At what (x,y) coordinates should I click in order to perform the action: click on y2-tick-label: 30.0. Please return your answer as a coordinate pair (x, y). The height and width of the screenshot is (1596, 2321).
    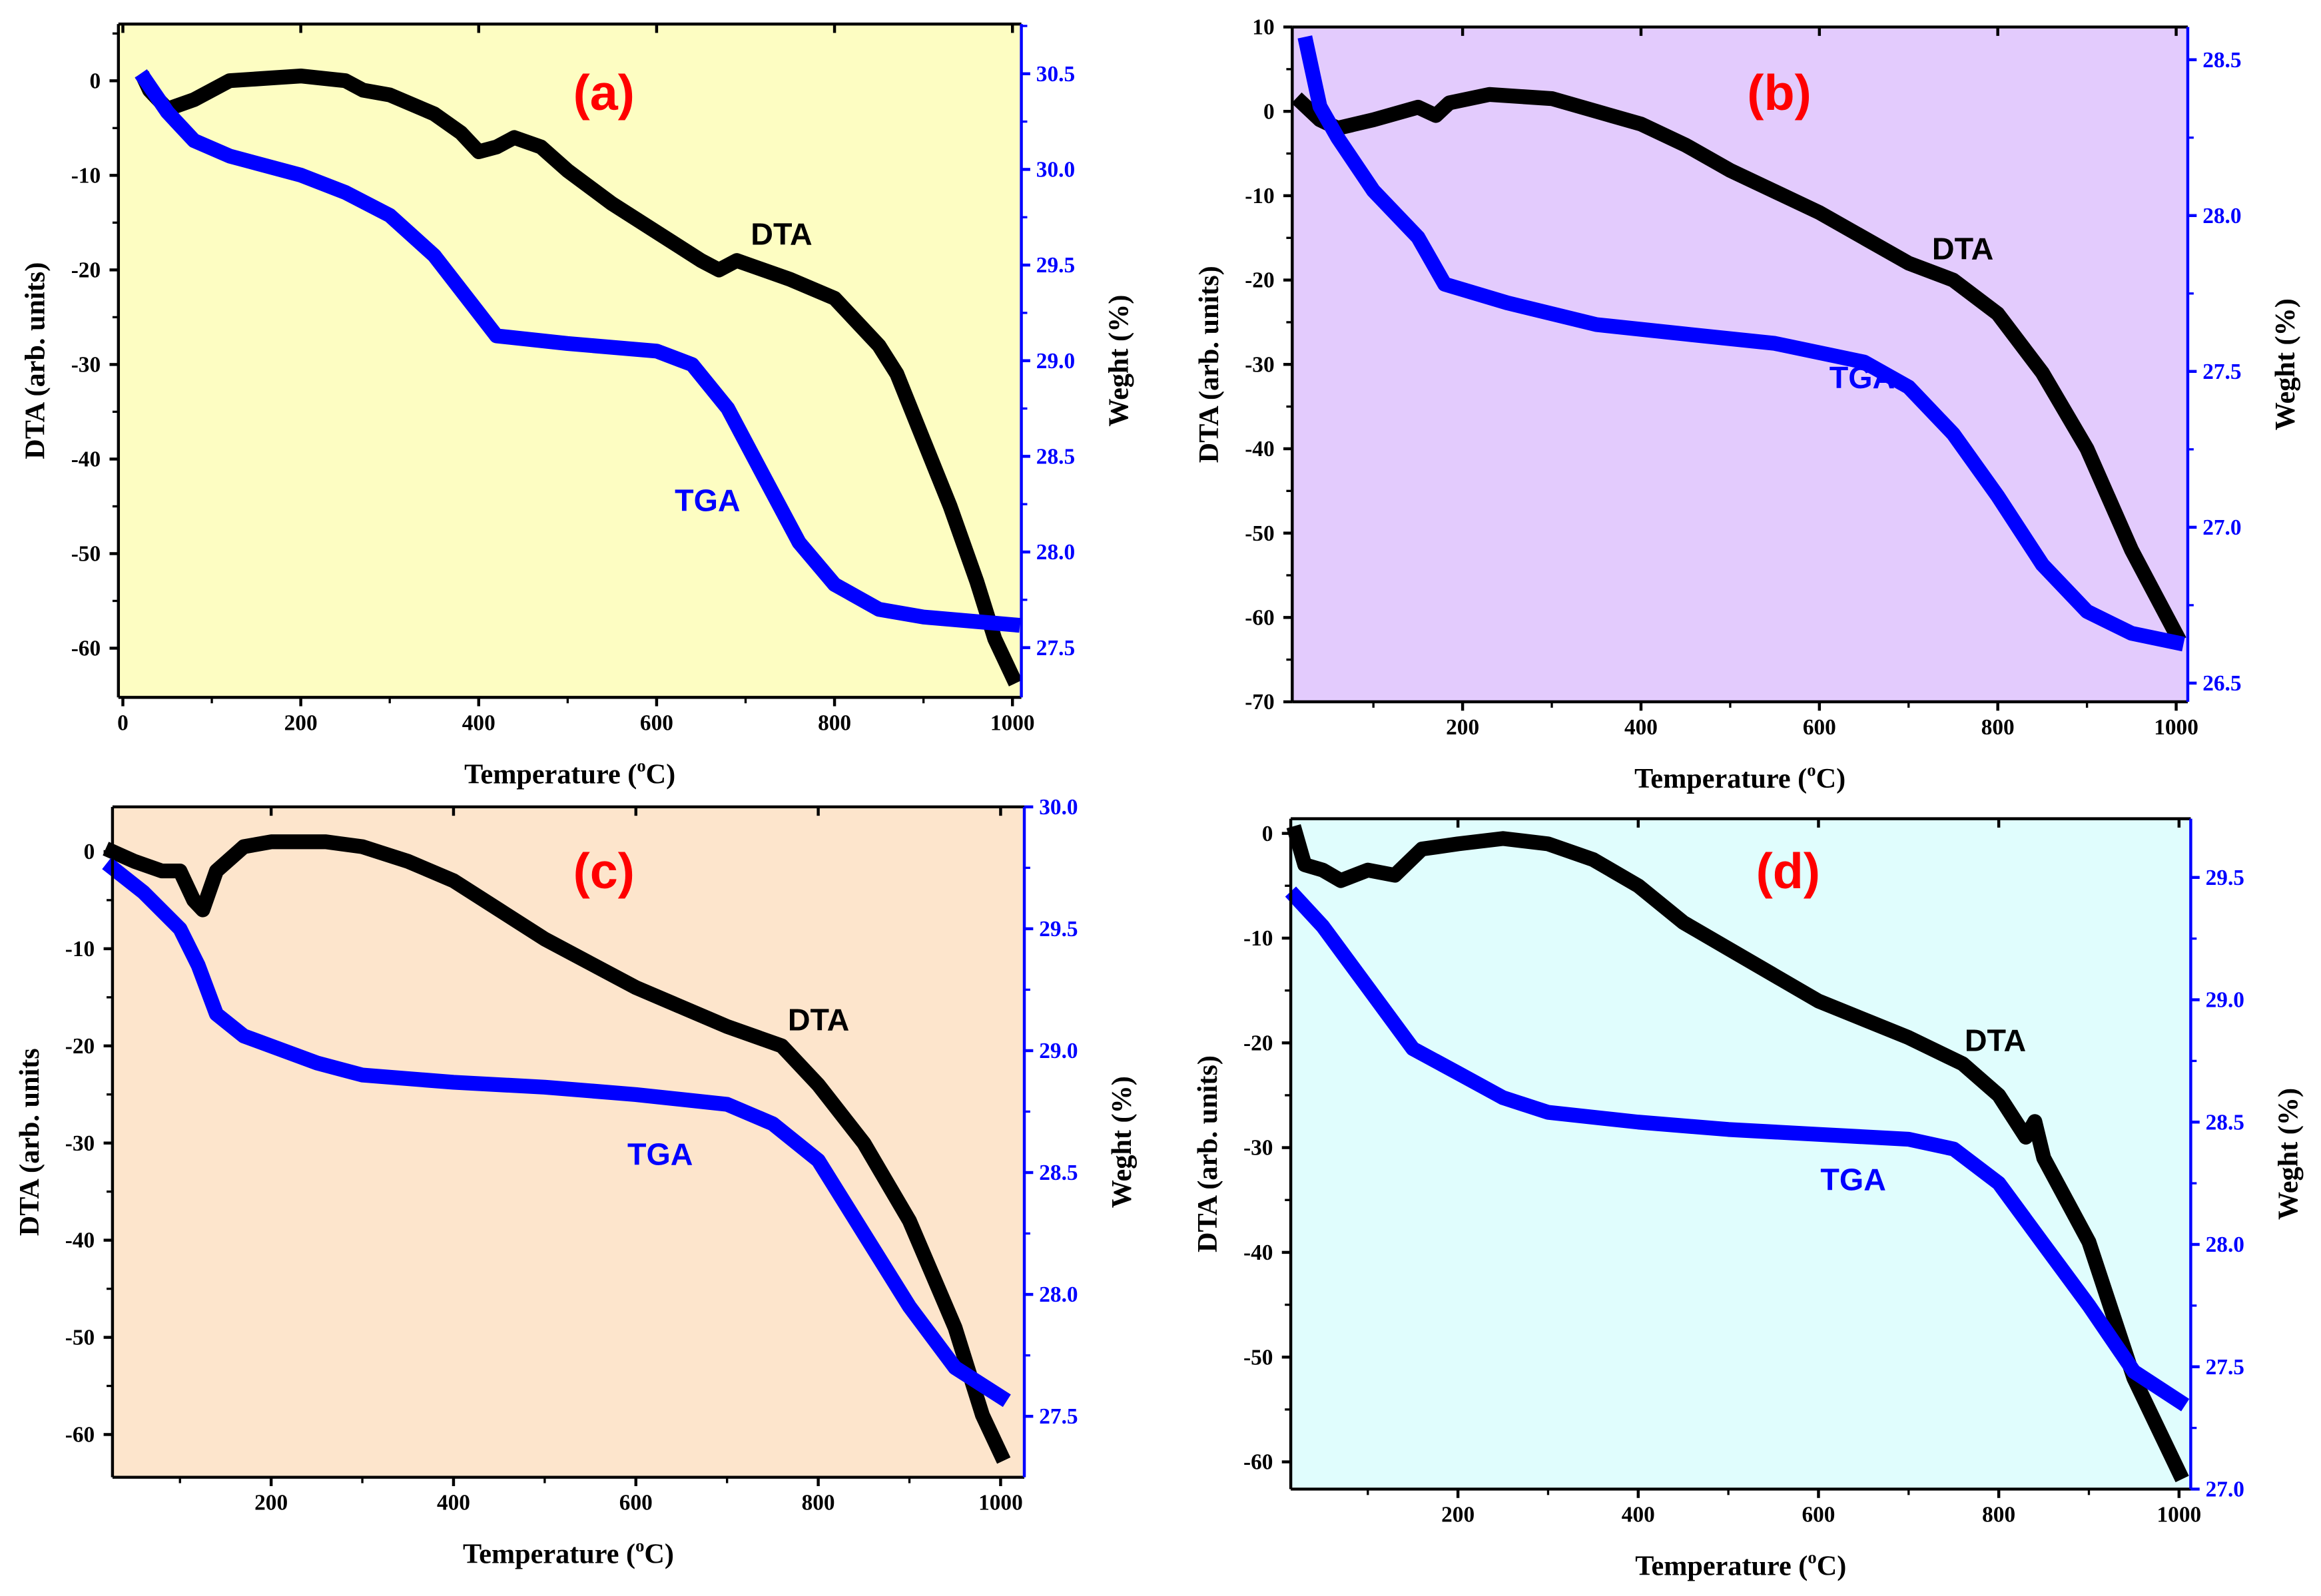
    Looking at the image, I should click on (1058, 807).